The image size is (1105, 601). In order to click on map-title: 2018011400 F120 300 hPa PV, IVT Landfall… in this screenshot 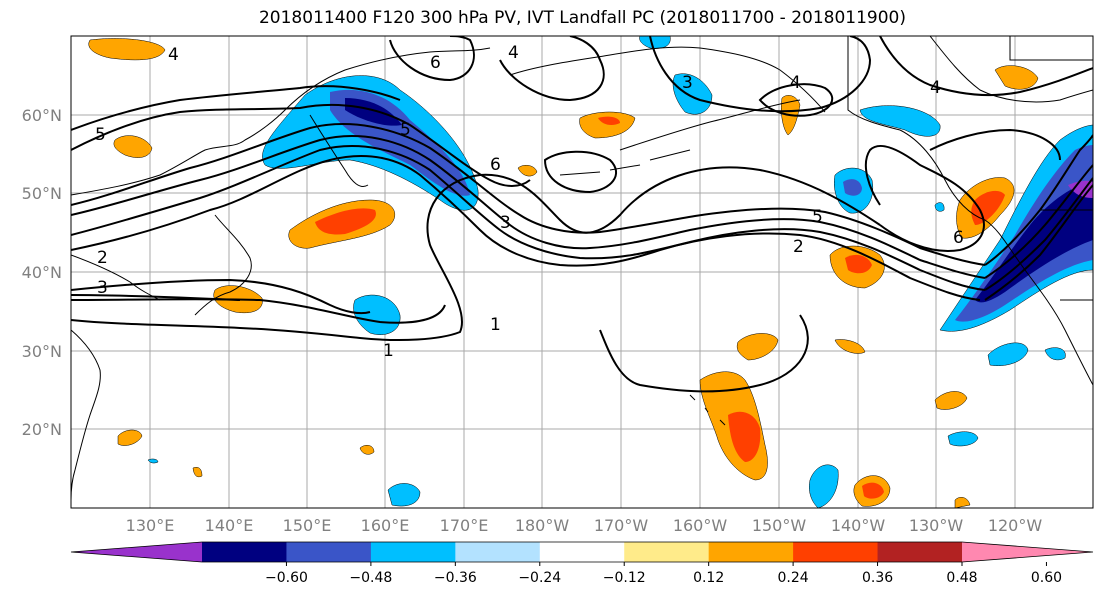, I will do `click(582, 18)`.